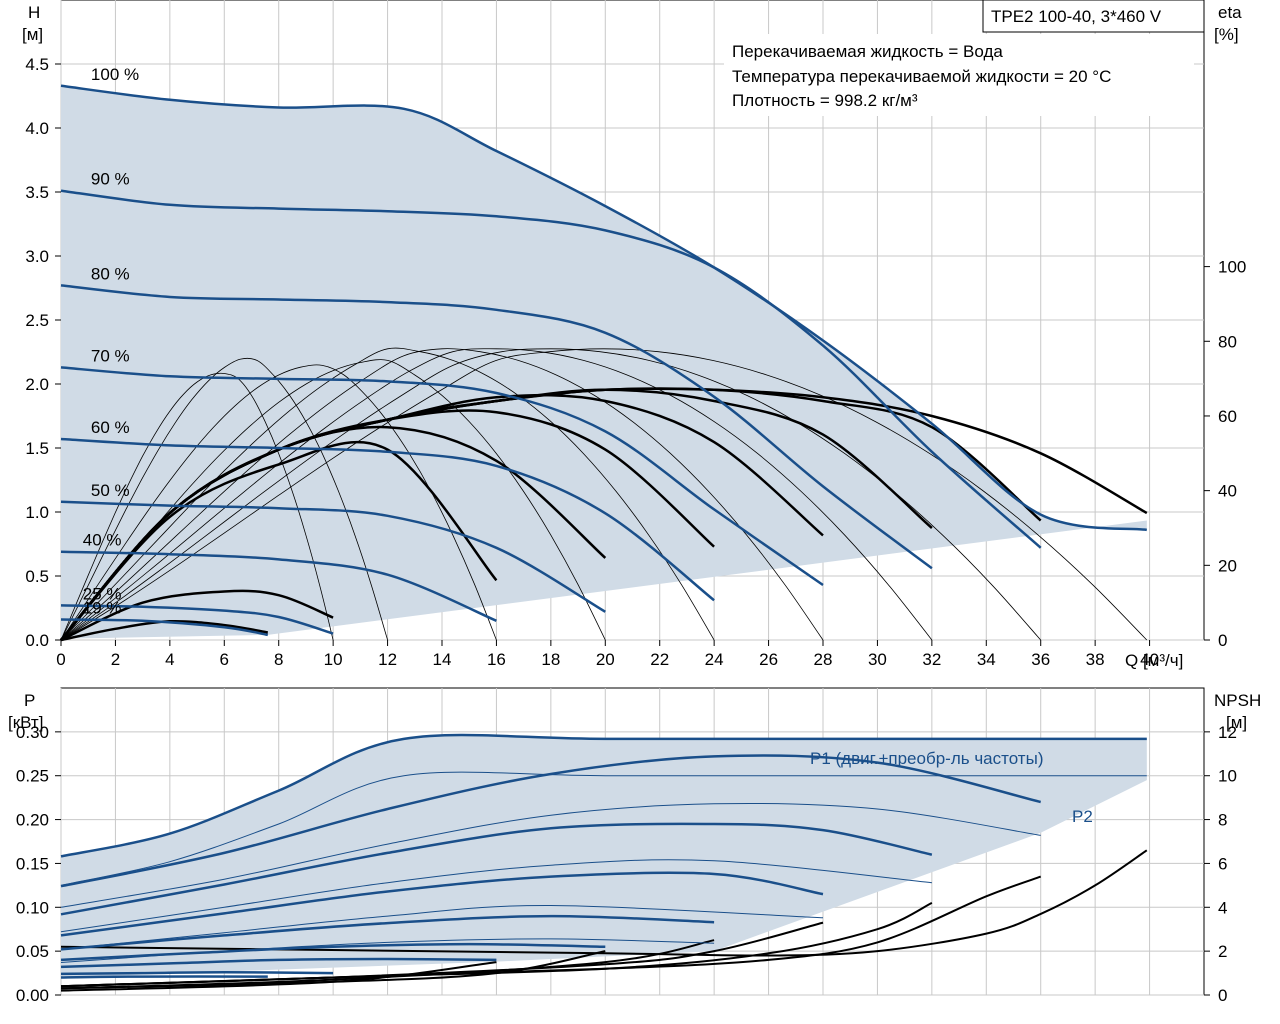 This screenshot has width=1280, height=1024. What do you see at coordinates (931, 659) in the screenshot?
I see `x-tick-label: 32` at bounding box center [931, 659].